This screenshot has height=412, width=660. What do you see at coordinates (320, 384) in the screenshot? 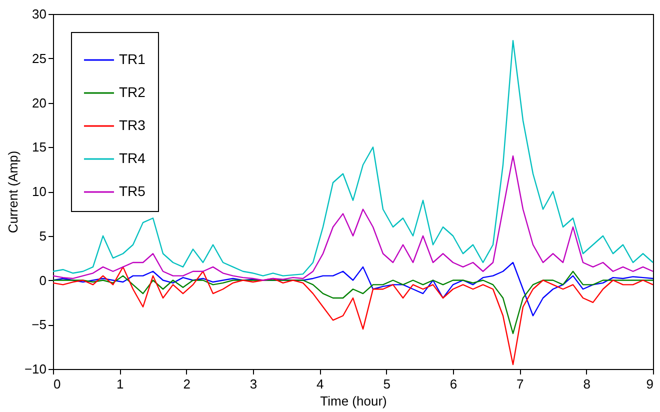
I see `x-tick-label: 4` at bounding box center [320, 384].